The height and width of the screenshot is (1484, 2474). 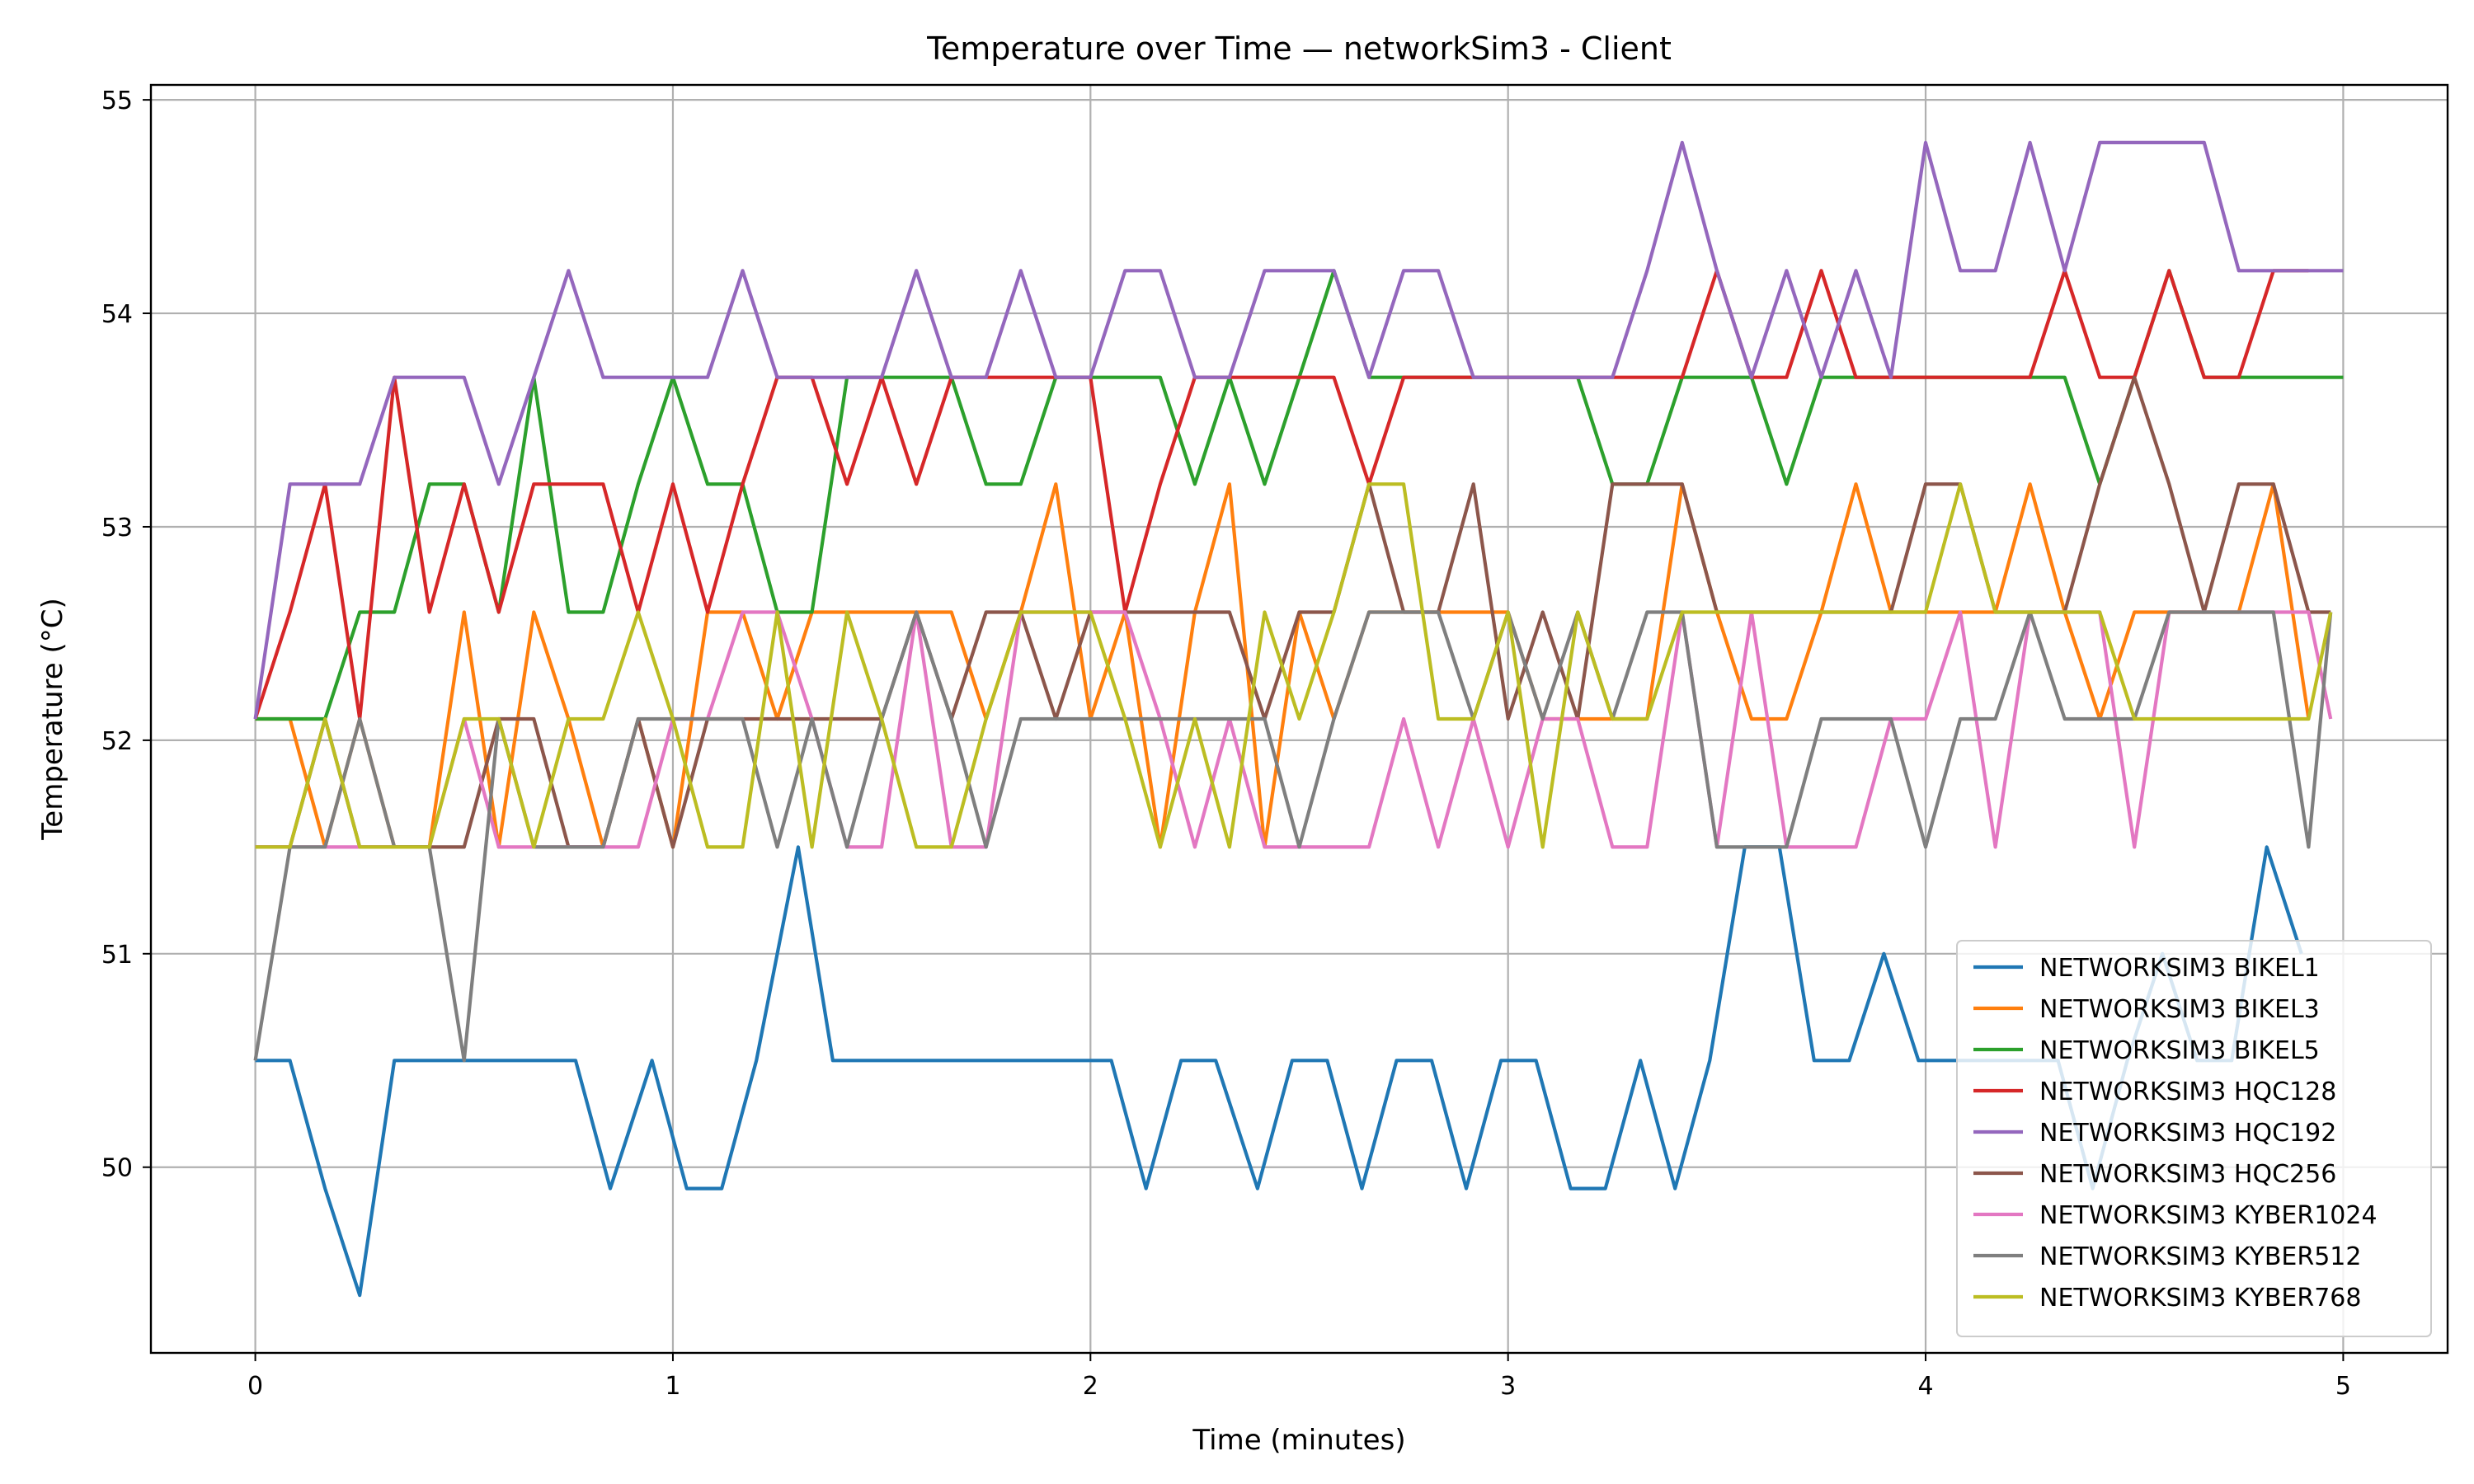 What do you see at coordinates (2200, 1298) in the screenshot?
I see `legend-label: NETWORKSIM3 KYBER768` at bounding box center [2200, 1298].